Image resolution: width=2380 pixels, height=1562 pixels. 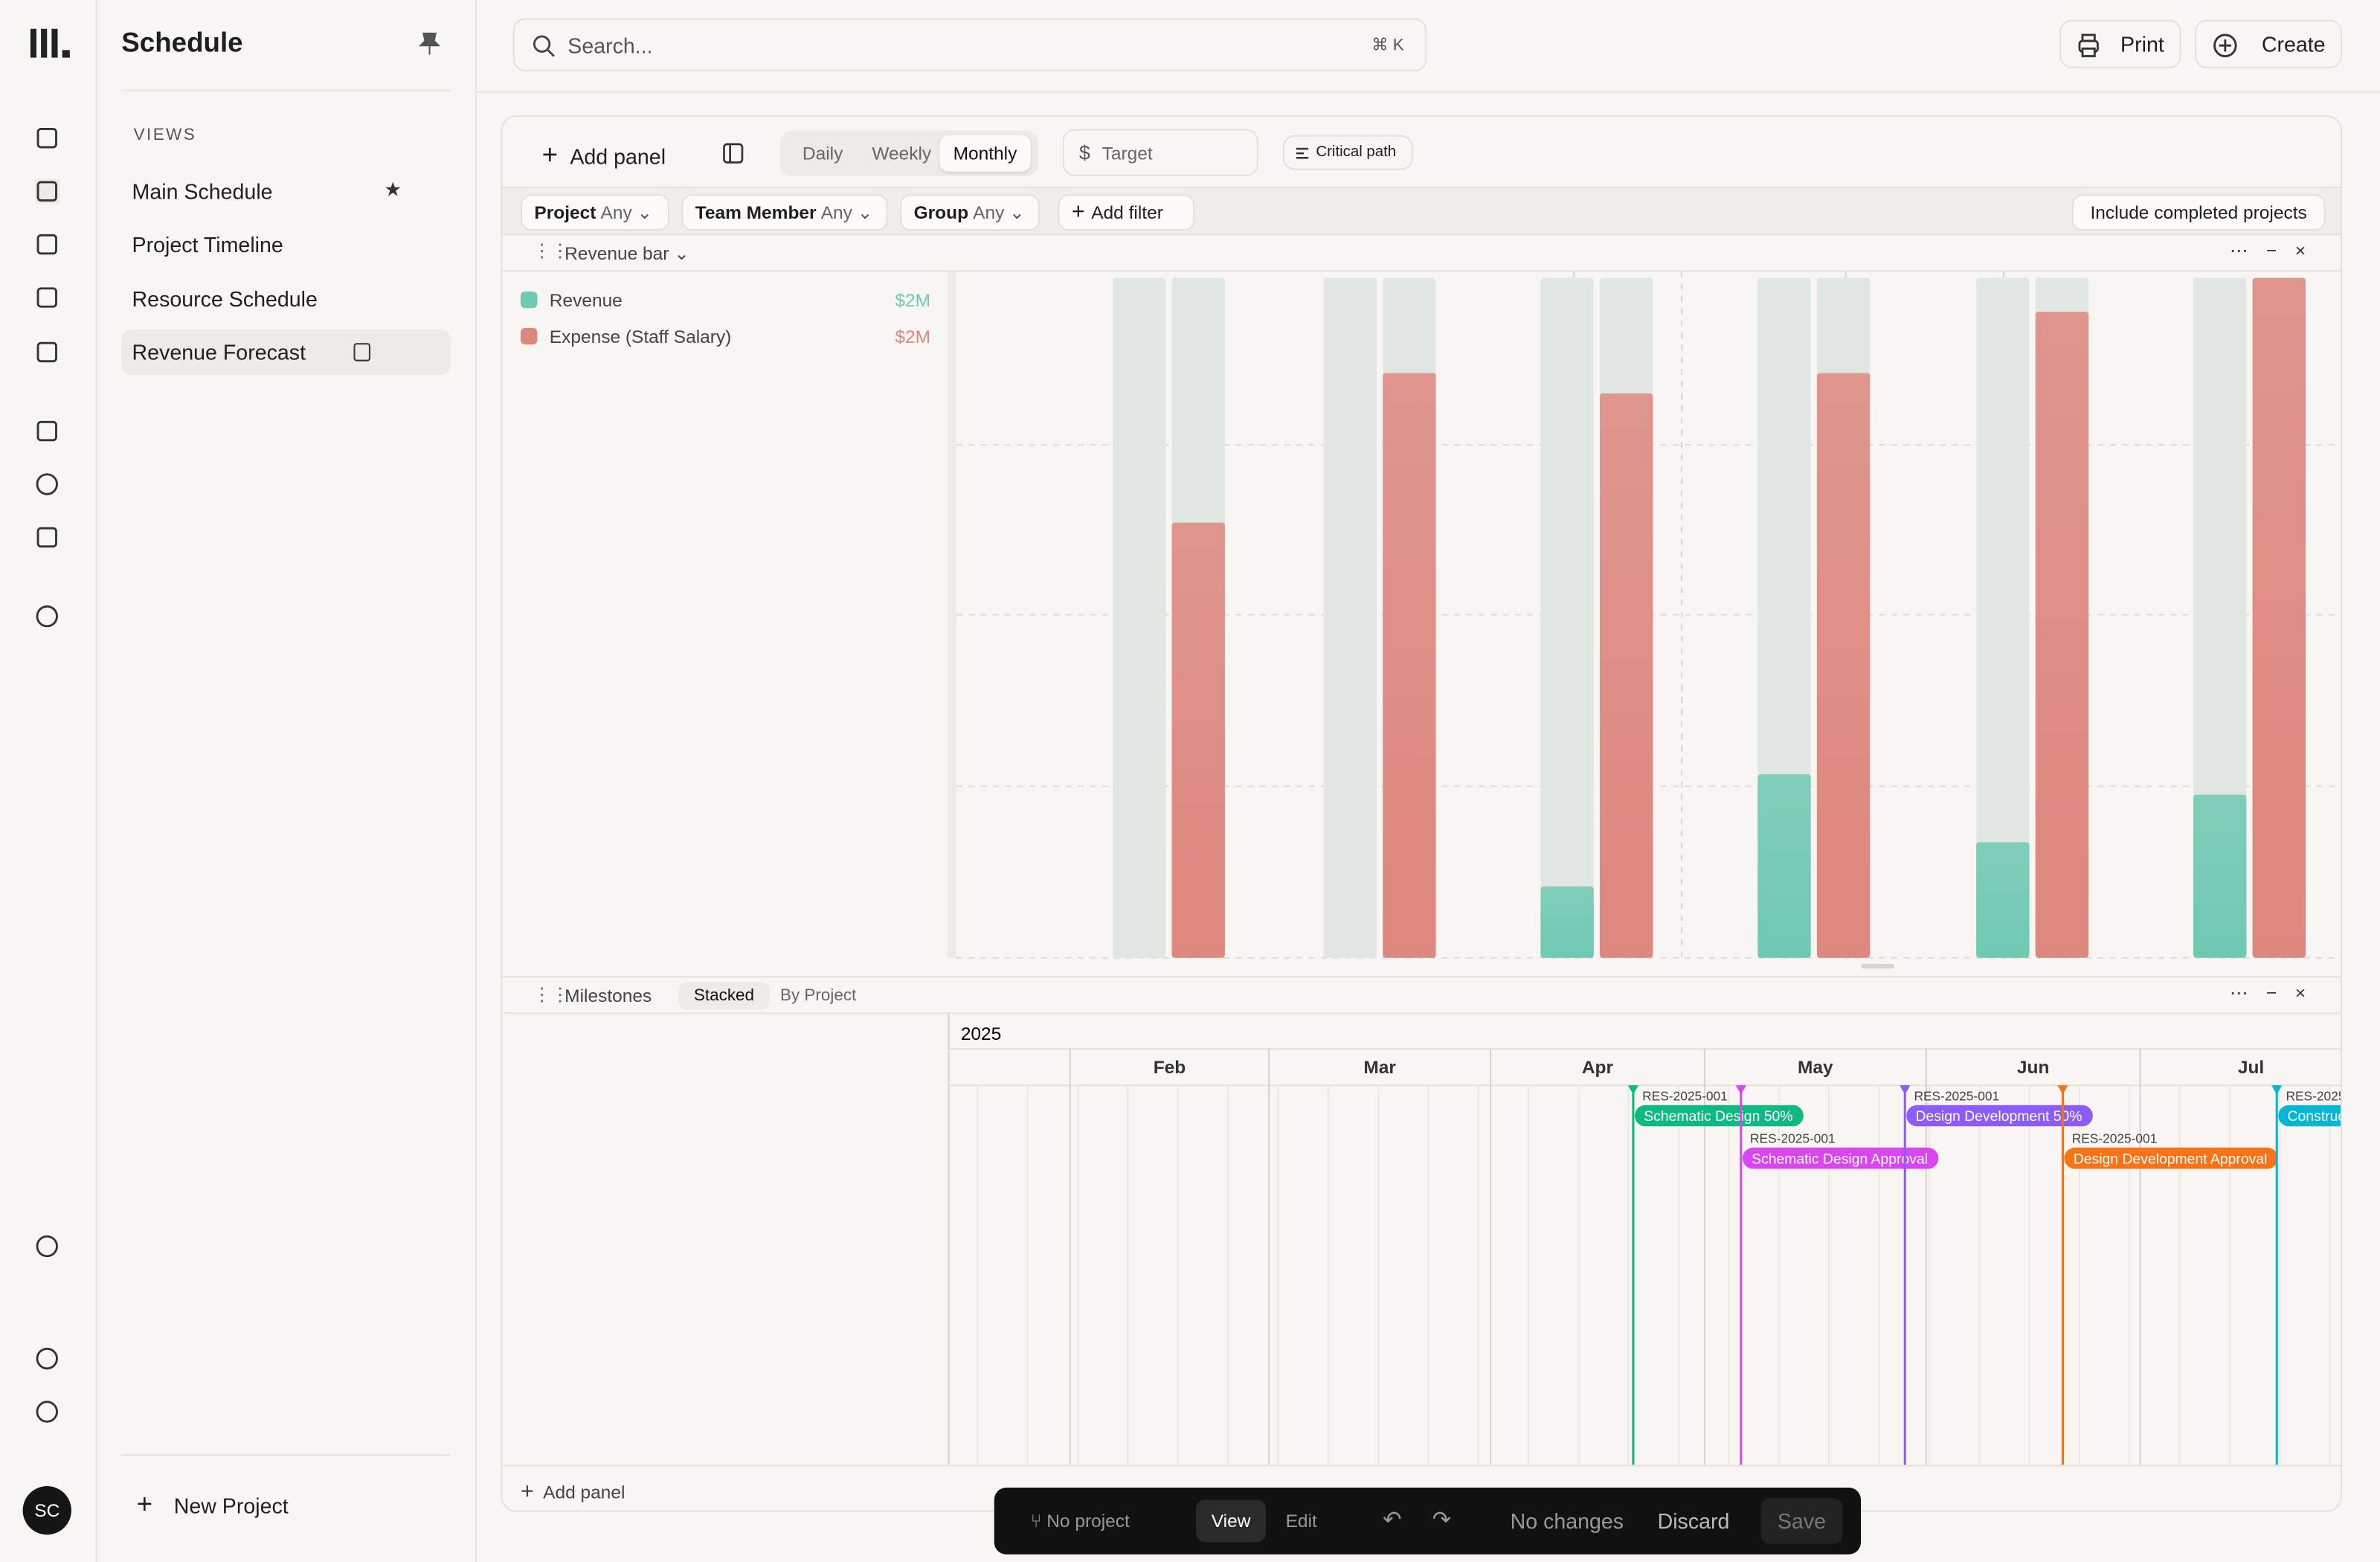 What do you see at coordinates (970, 212) in the screenshot?
I see `filter-chip: Group Any ⌄` at bounding box center [970, 212].